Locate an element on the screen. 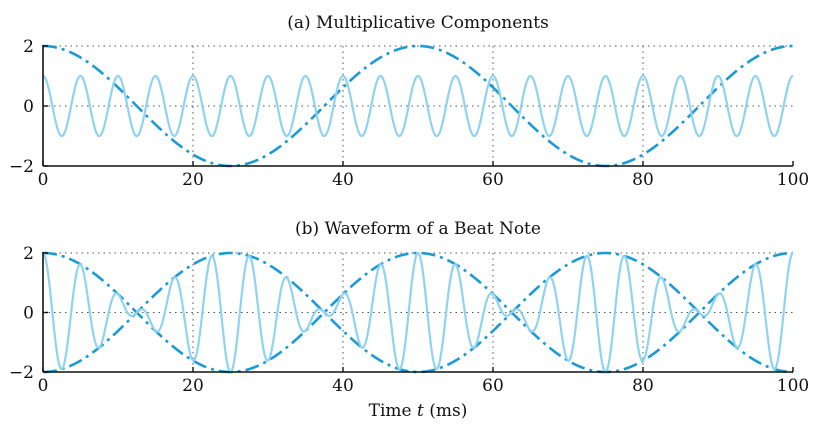 Image resolution: width=828 pixels, height=433 pixels. x-axis-label-var: t is located at coordinates (420, 411).